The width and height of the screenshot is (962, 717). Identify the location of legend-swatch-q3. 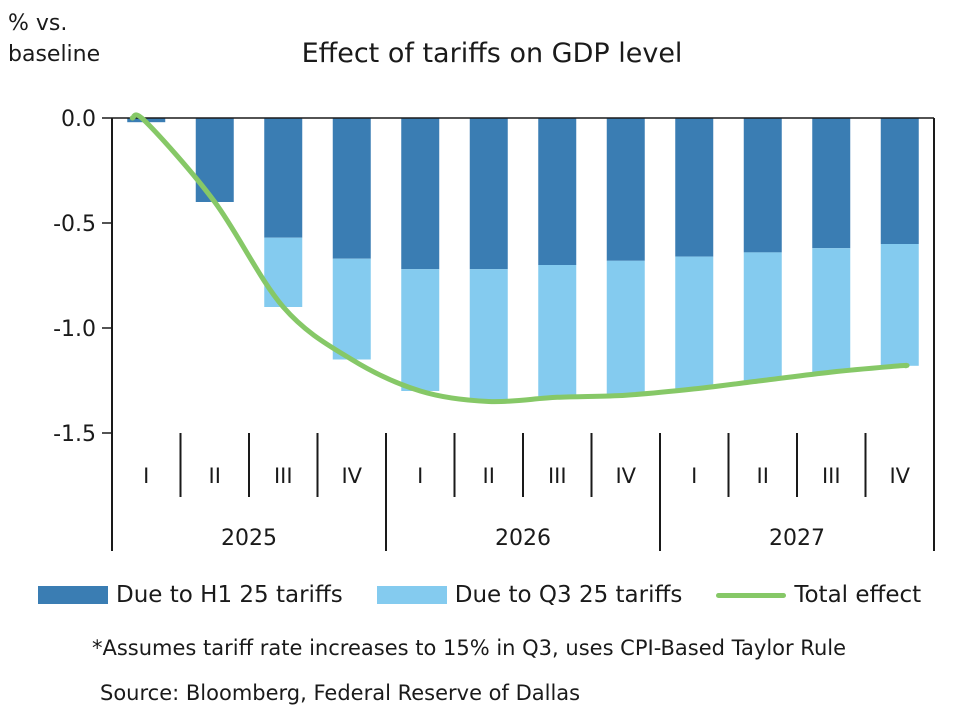
(411, 595).